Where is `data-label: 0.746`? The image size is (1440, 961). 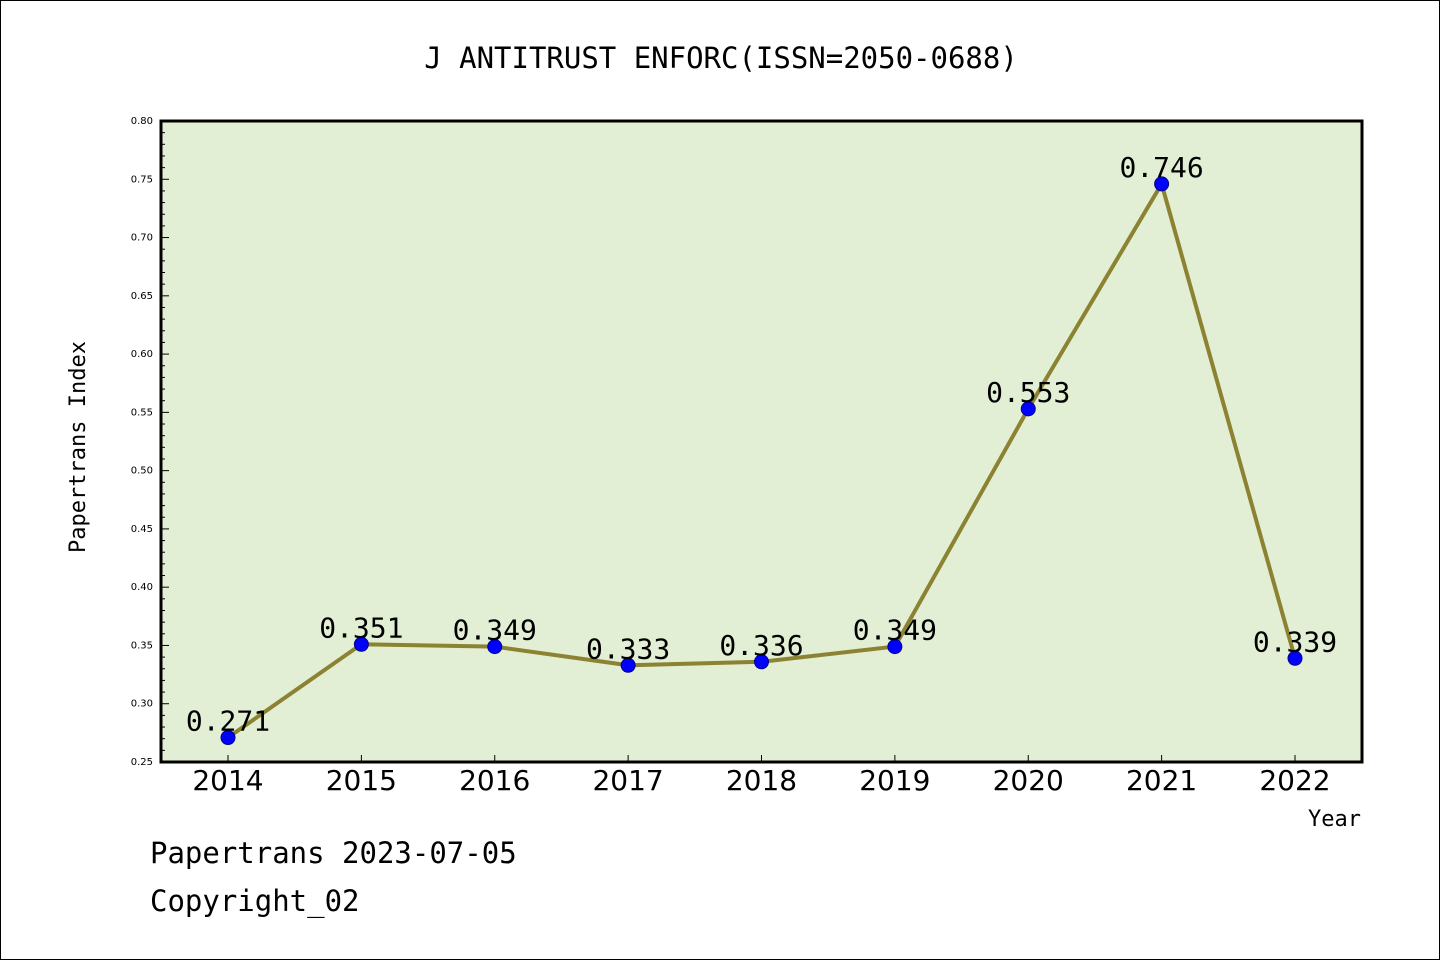
data-label: 0.746 is located at coordinates (1161, 167).